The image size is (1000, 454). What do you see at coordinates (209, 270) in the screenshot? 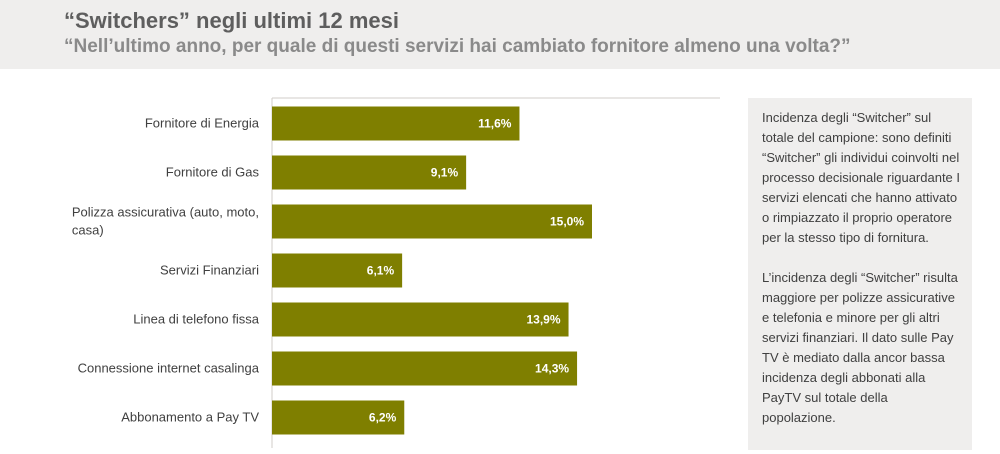
I see `category-label-3: Servizi Finanziari` at bounding box center [209, 270].